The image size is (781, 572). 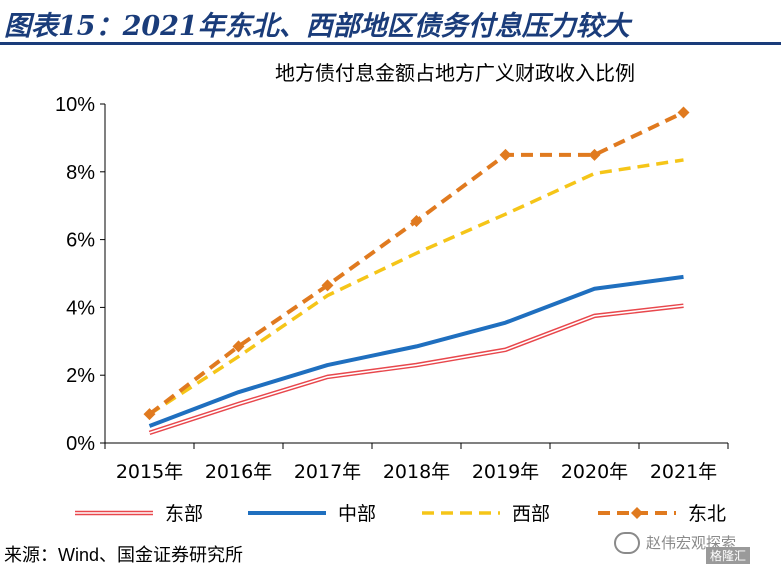 What do you see at coordinates (80, 444) in the screenshot?
I see `y-tick-label: 0%` at bounding box center [80, 444].